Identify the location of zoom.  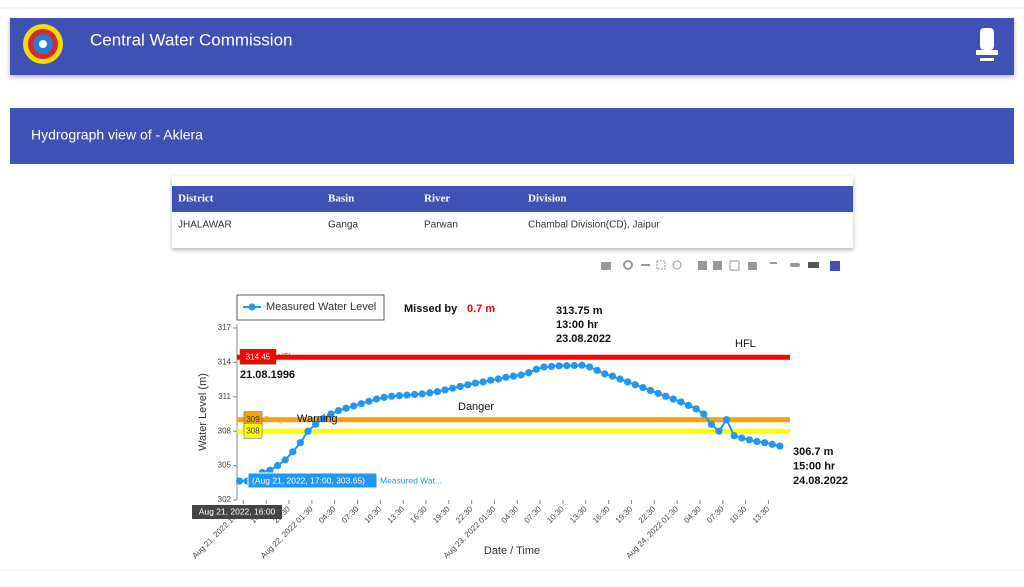
(628, 265).